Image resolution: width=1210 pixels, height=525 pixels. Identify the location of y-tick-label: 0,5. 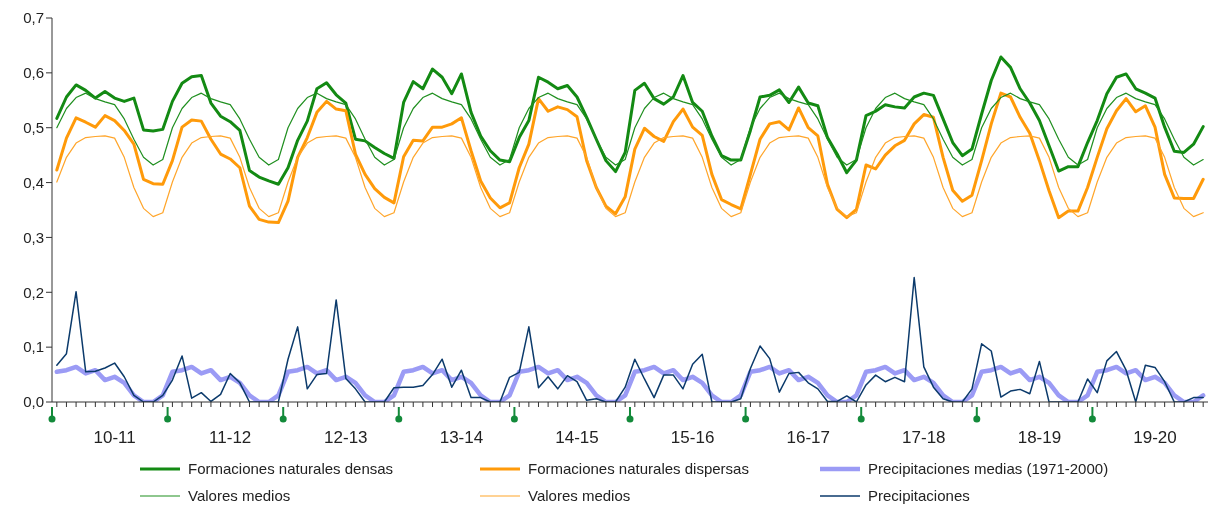
(33, 128).